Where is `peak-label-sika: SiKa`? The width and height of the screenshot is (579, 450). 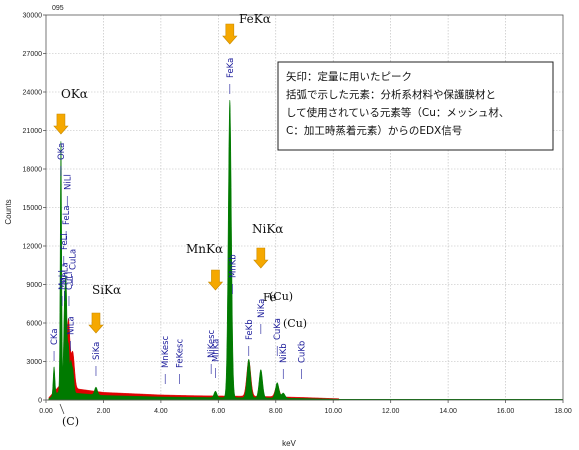 peak-label-sika: SiKa is located at coordinates (97, 351).